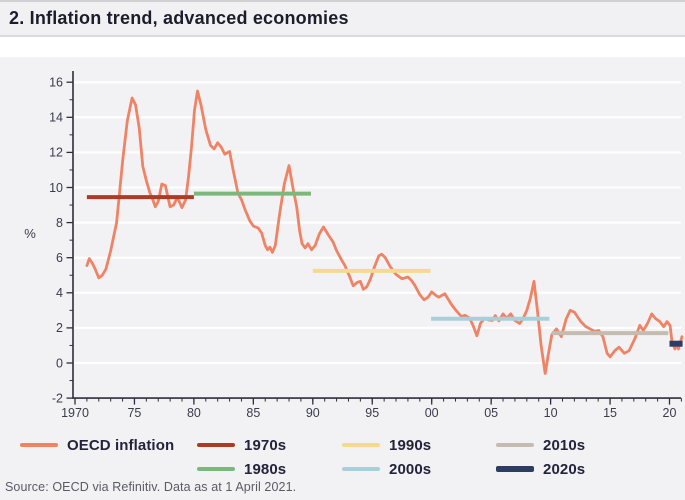  What do you see at coordinates (361, 445) in the screenshot?
I see `legend-swatch-1990s` at bounding box center [361, 445].